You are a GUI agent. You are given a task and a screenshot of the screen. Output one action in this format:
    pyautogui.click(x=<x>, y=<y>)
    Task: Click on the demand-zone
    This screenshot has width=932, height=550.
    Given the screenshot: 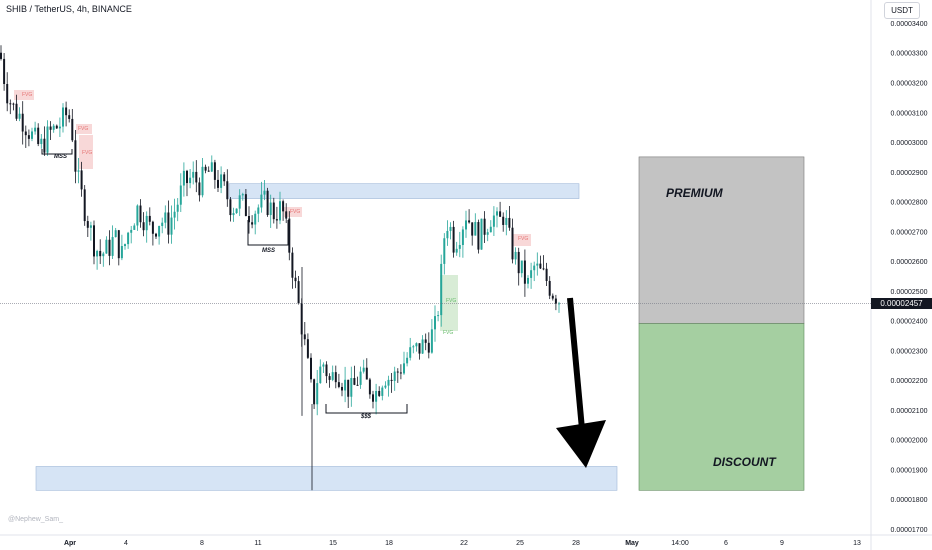 What is the action you would take?
    pyautogui.click(x=326, y=478)
    